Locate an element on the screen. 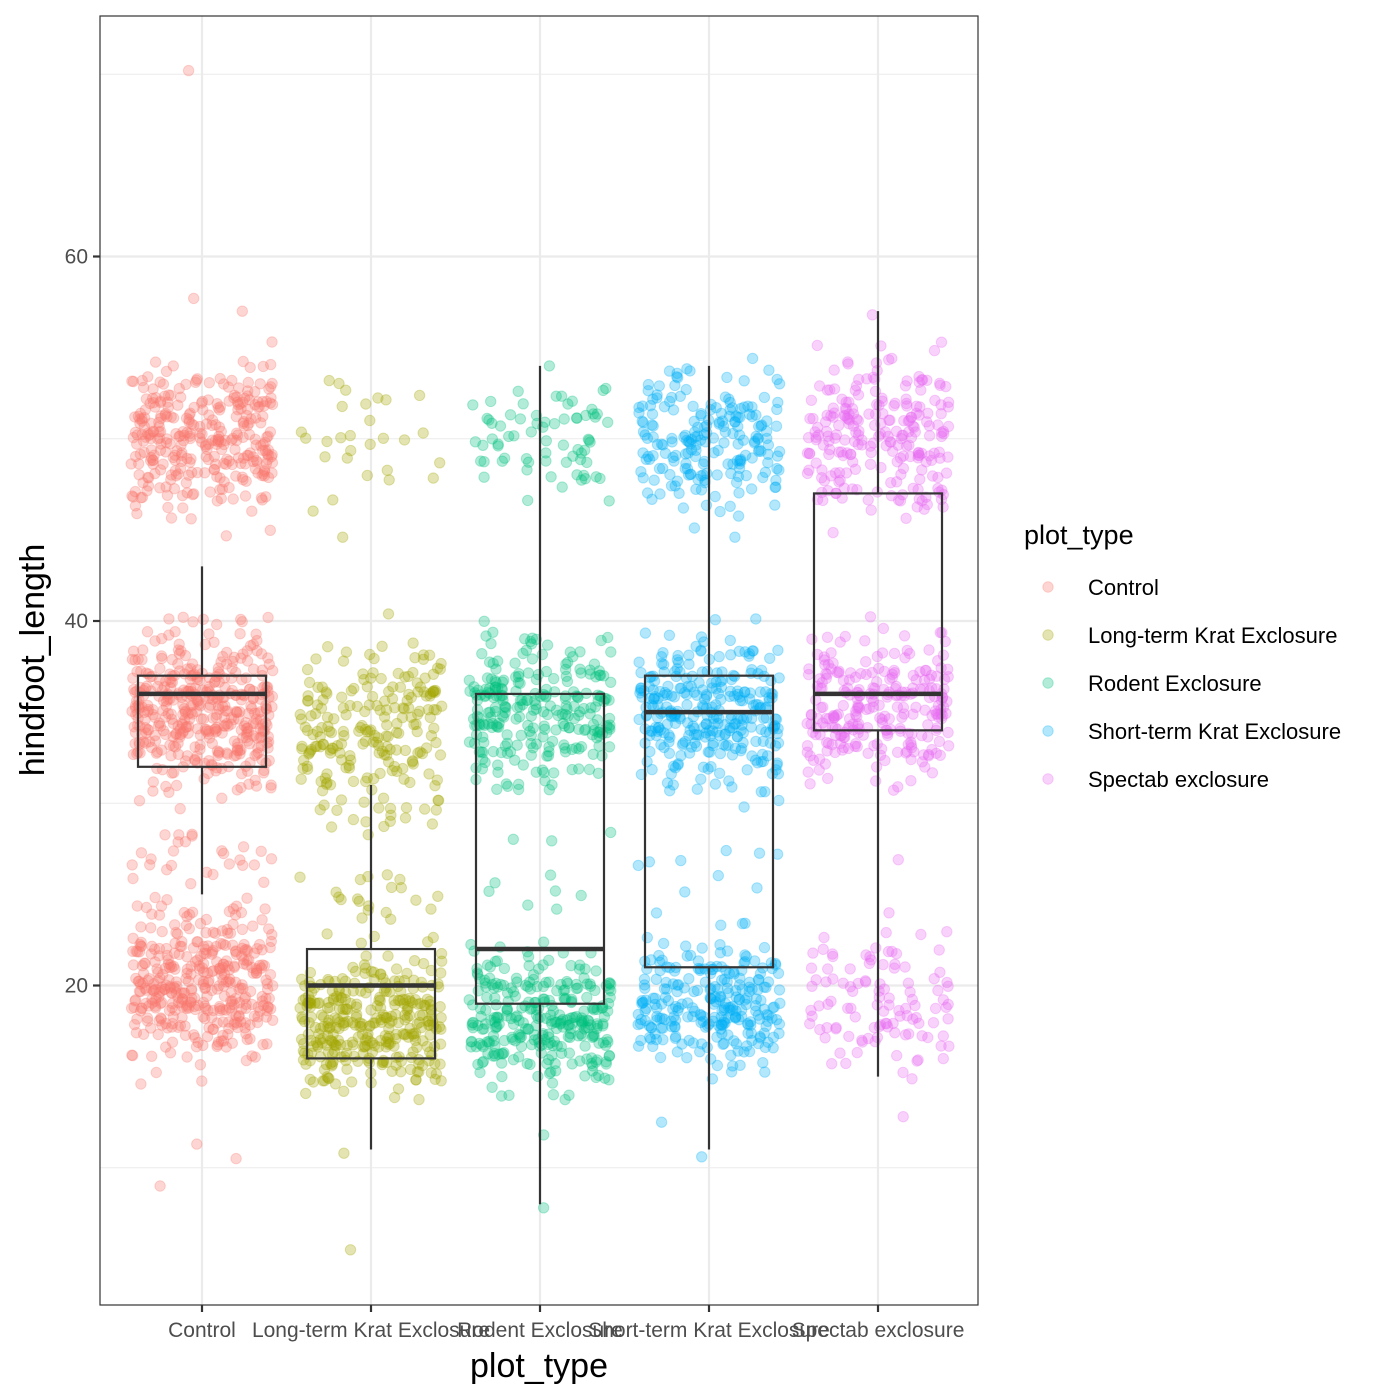  legend-title: plot_type is located at coordinates (1079, 535).